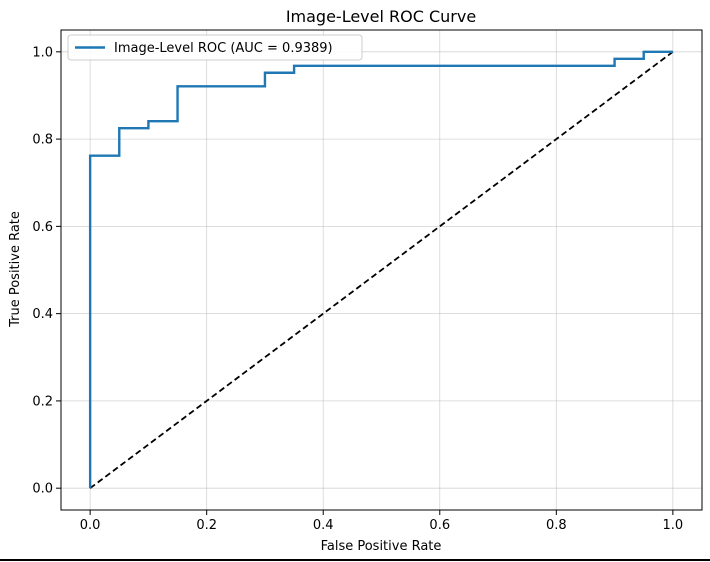 The width and height of the screenshot is (710, 562). I want to click on legend: Image-Level ROC (AUC = 0.9389), so click(215, 47).